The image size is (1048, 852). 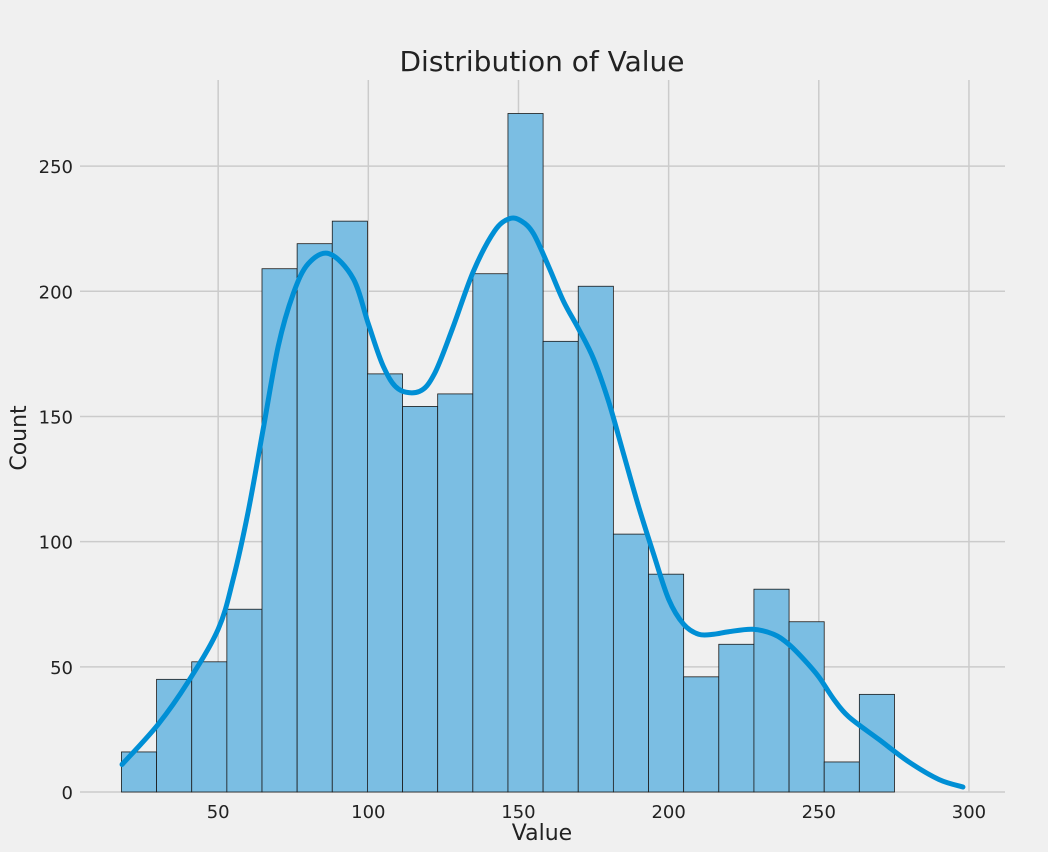 What do you see at coordinates (56, 417) in the screenshot?
I see `y-tick-label: 150` at bounding box center [56, 417].